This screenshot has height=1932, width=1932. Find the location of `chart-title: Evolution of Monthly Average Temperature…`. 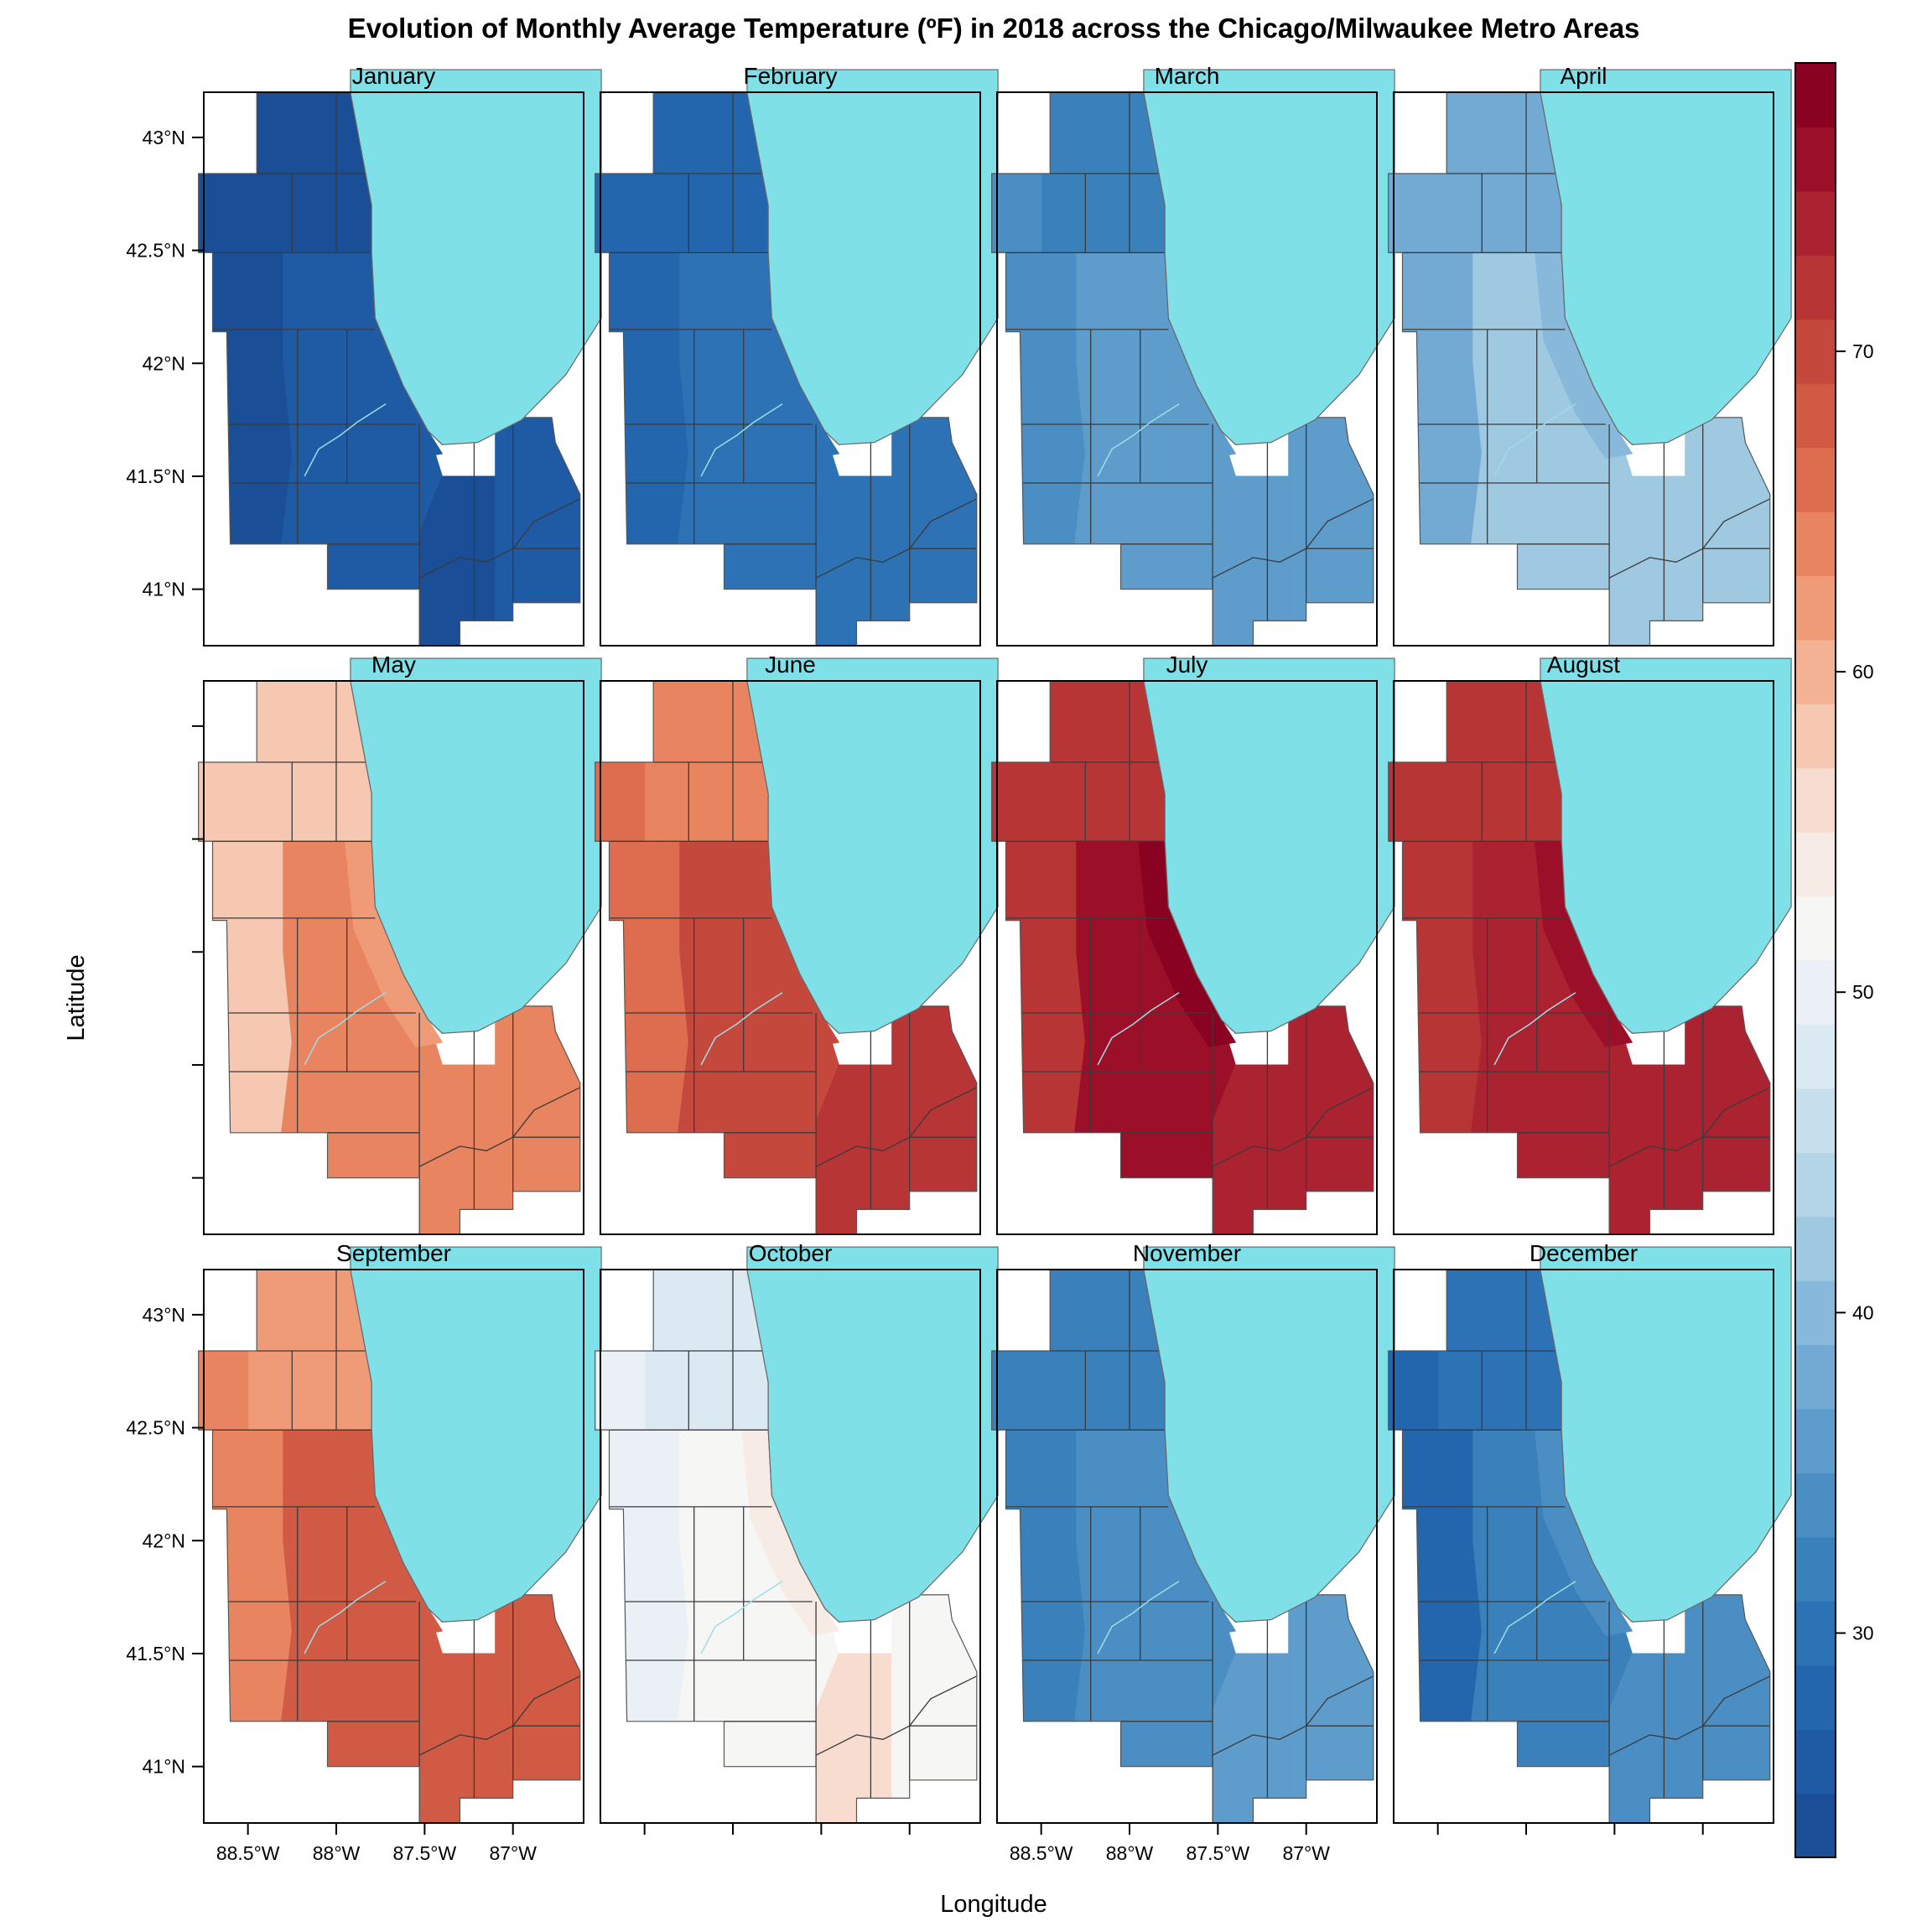

chart-title: Evolution of Monthly Average Temperature… is located at coordinates (994, 29).